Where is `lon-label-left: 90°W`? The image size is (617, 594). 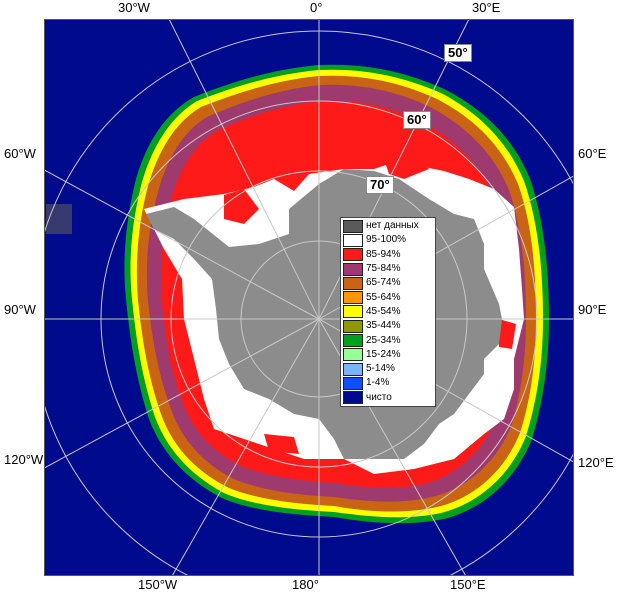 lon-label-left: 90°W is located at coordinates (20, 309).